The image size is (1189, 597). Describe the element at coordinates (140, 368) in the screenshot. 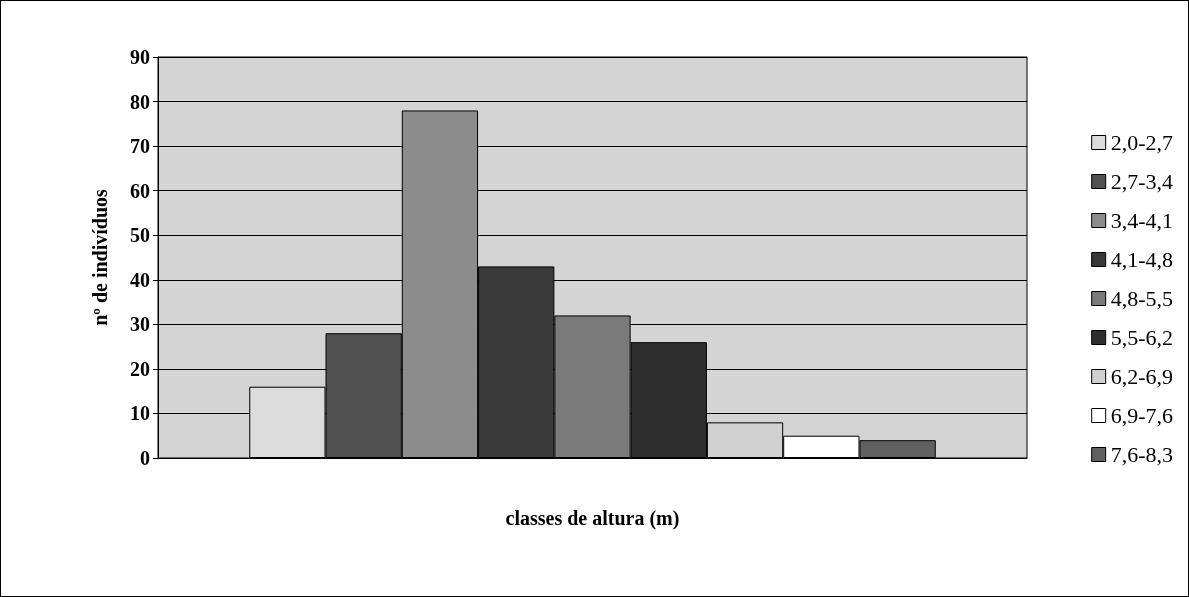

I see `y-tick-label: 20` at that location.